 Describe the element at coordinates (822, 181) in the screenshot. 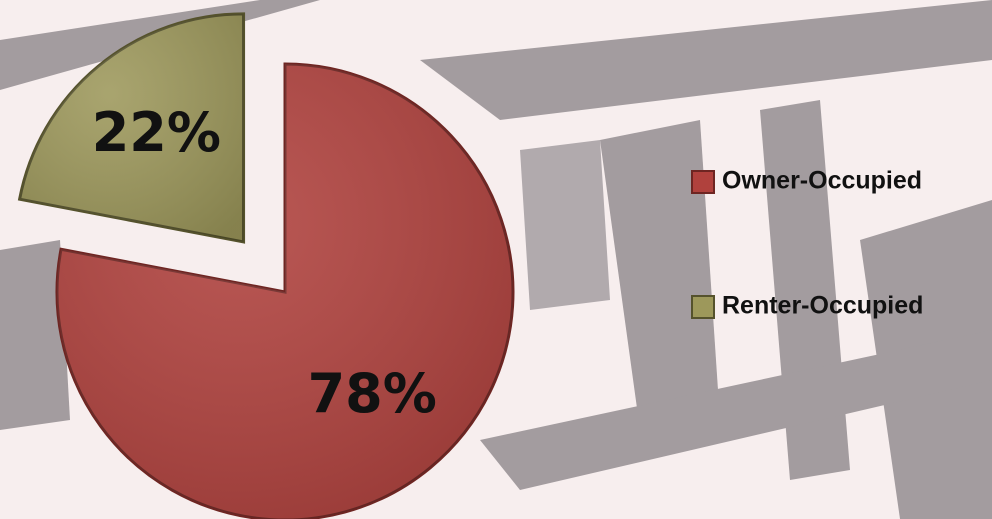

I see `legend-label: Owner-Occupied` at that location.